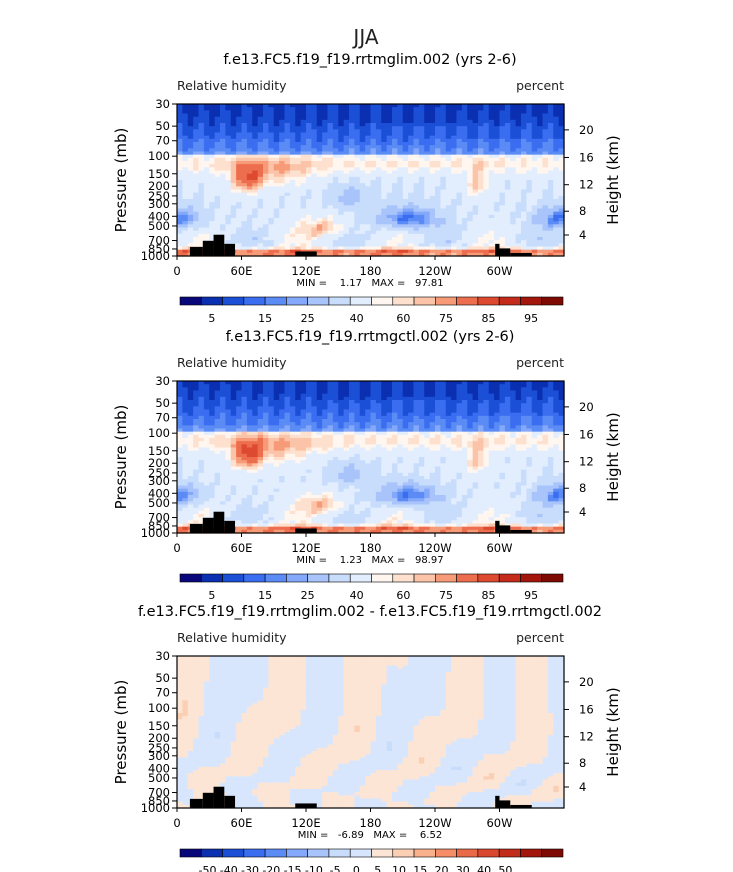  I want to click on colorbar-swatch, so click(382, 301).